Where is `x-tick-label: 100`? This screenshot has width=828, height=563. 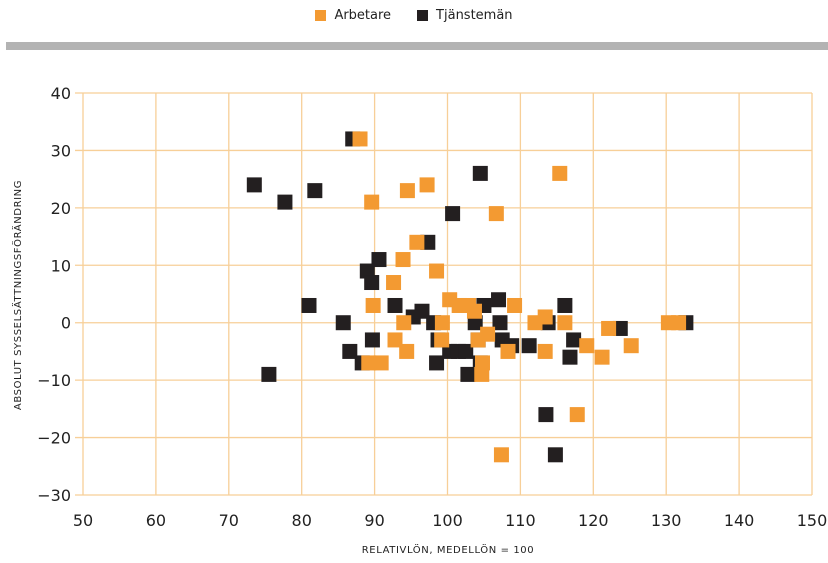
x-tick-label: 100 is located at coordinates (447, 520).